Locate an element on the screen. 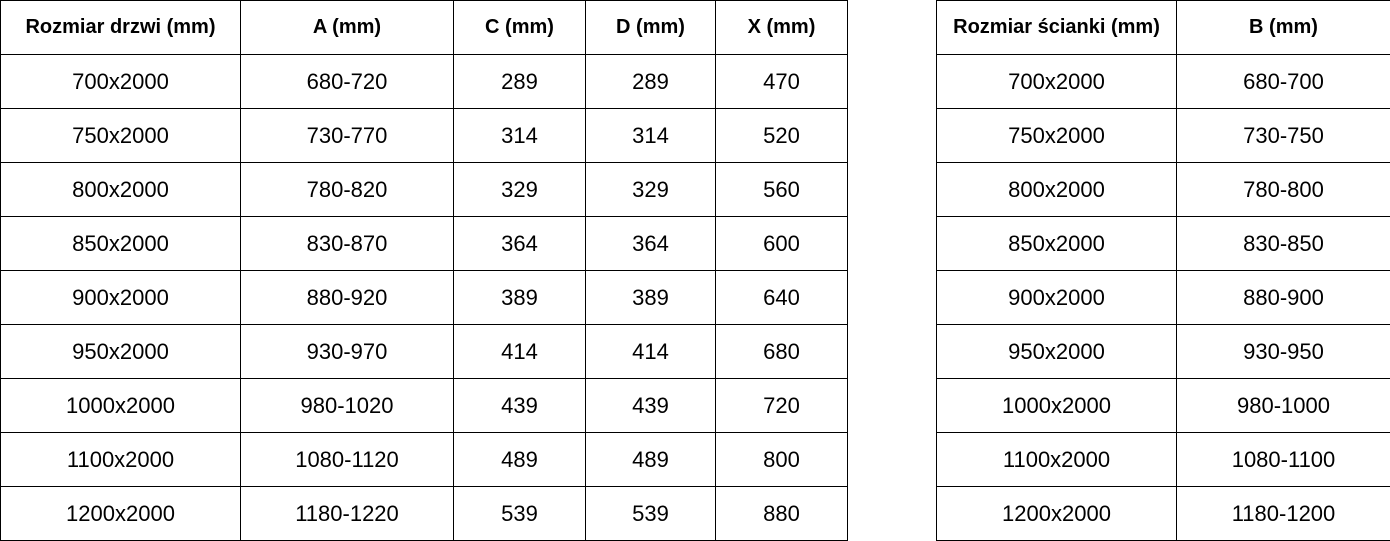 The width and height of the screenshot is (1390, 541). table-cell: 680 is located at coordinates (781, 351).